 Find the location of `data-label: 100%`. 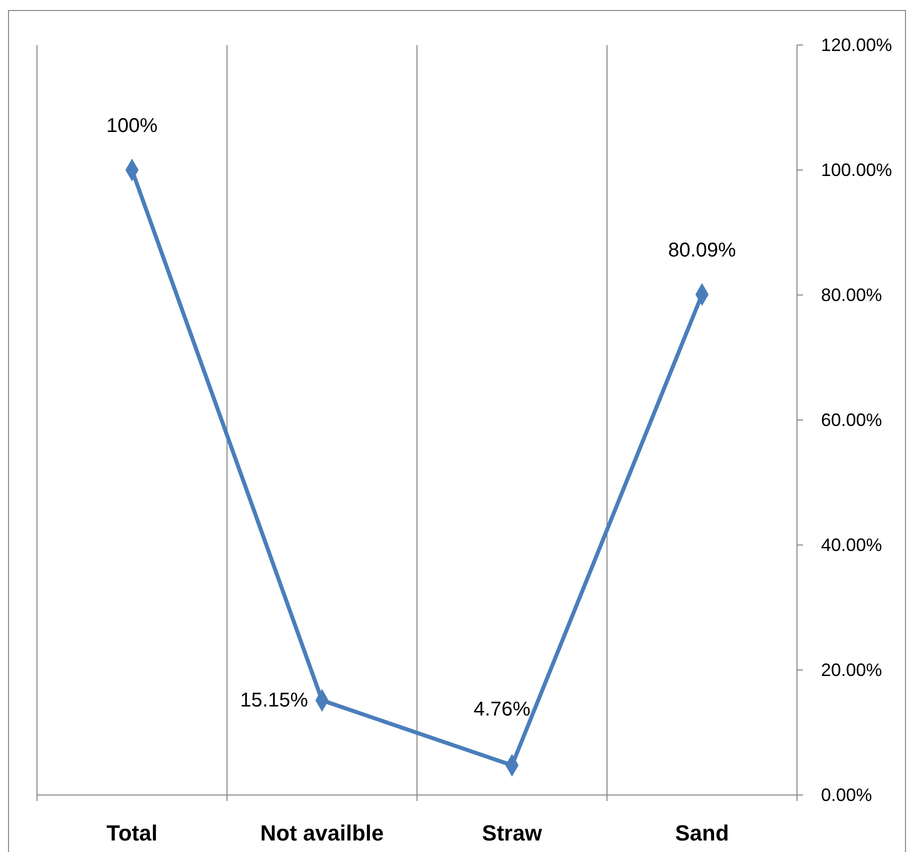

data-label: 100% is located at coordinates (132, 126).